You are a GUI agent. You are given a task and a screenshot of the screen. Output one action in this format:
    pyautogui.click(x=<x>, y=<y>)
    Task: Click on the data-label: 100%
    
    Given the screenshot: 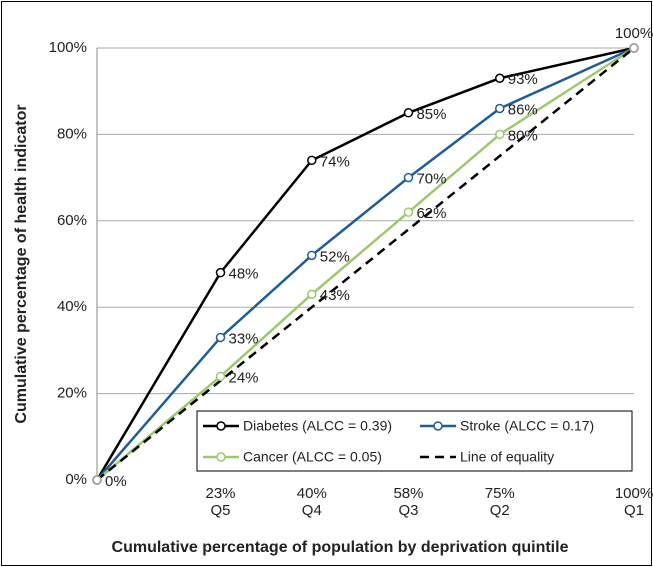 What is the action you would take?
    pyautogui.click(x=634, y=33)
    